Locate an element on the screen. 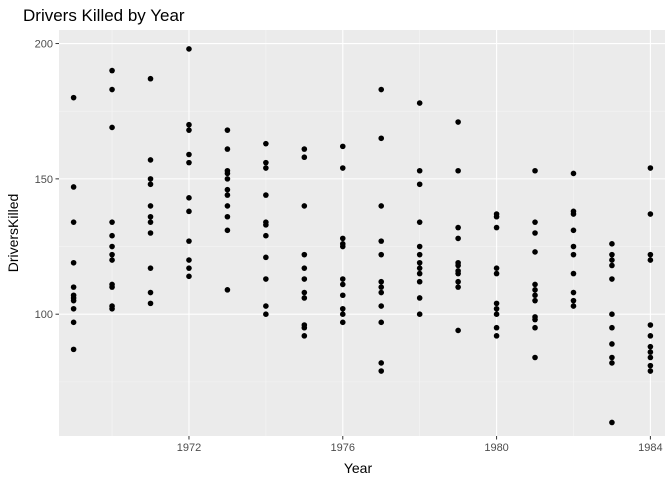 The width and height of the screenshot is (672, 480). x-tick-label: 1976 is located at coordinates (343, 448).